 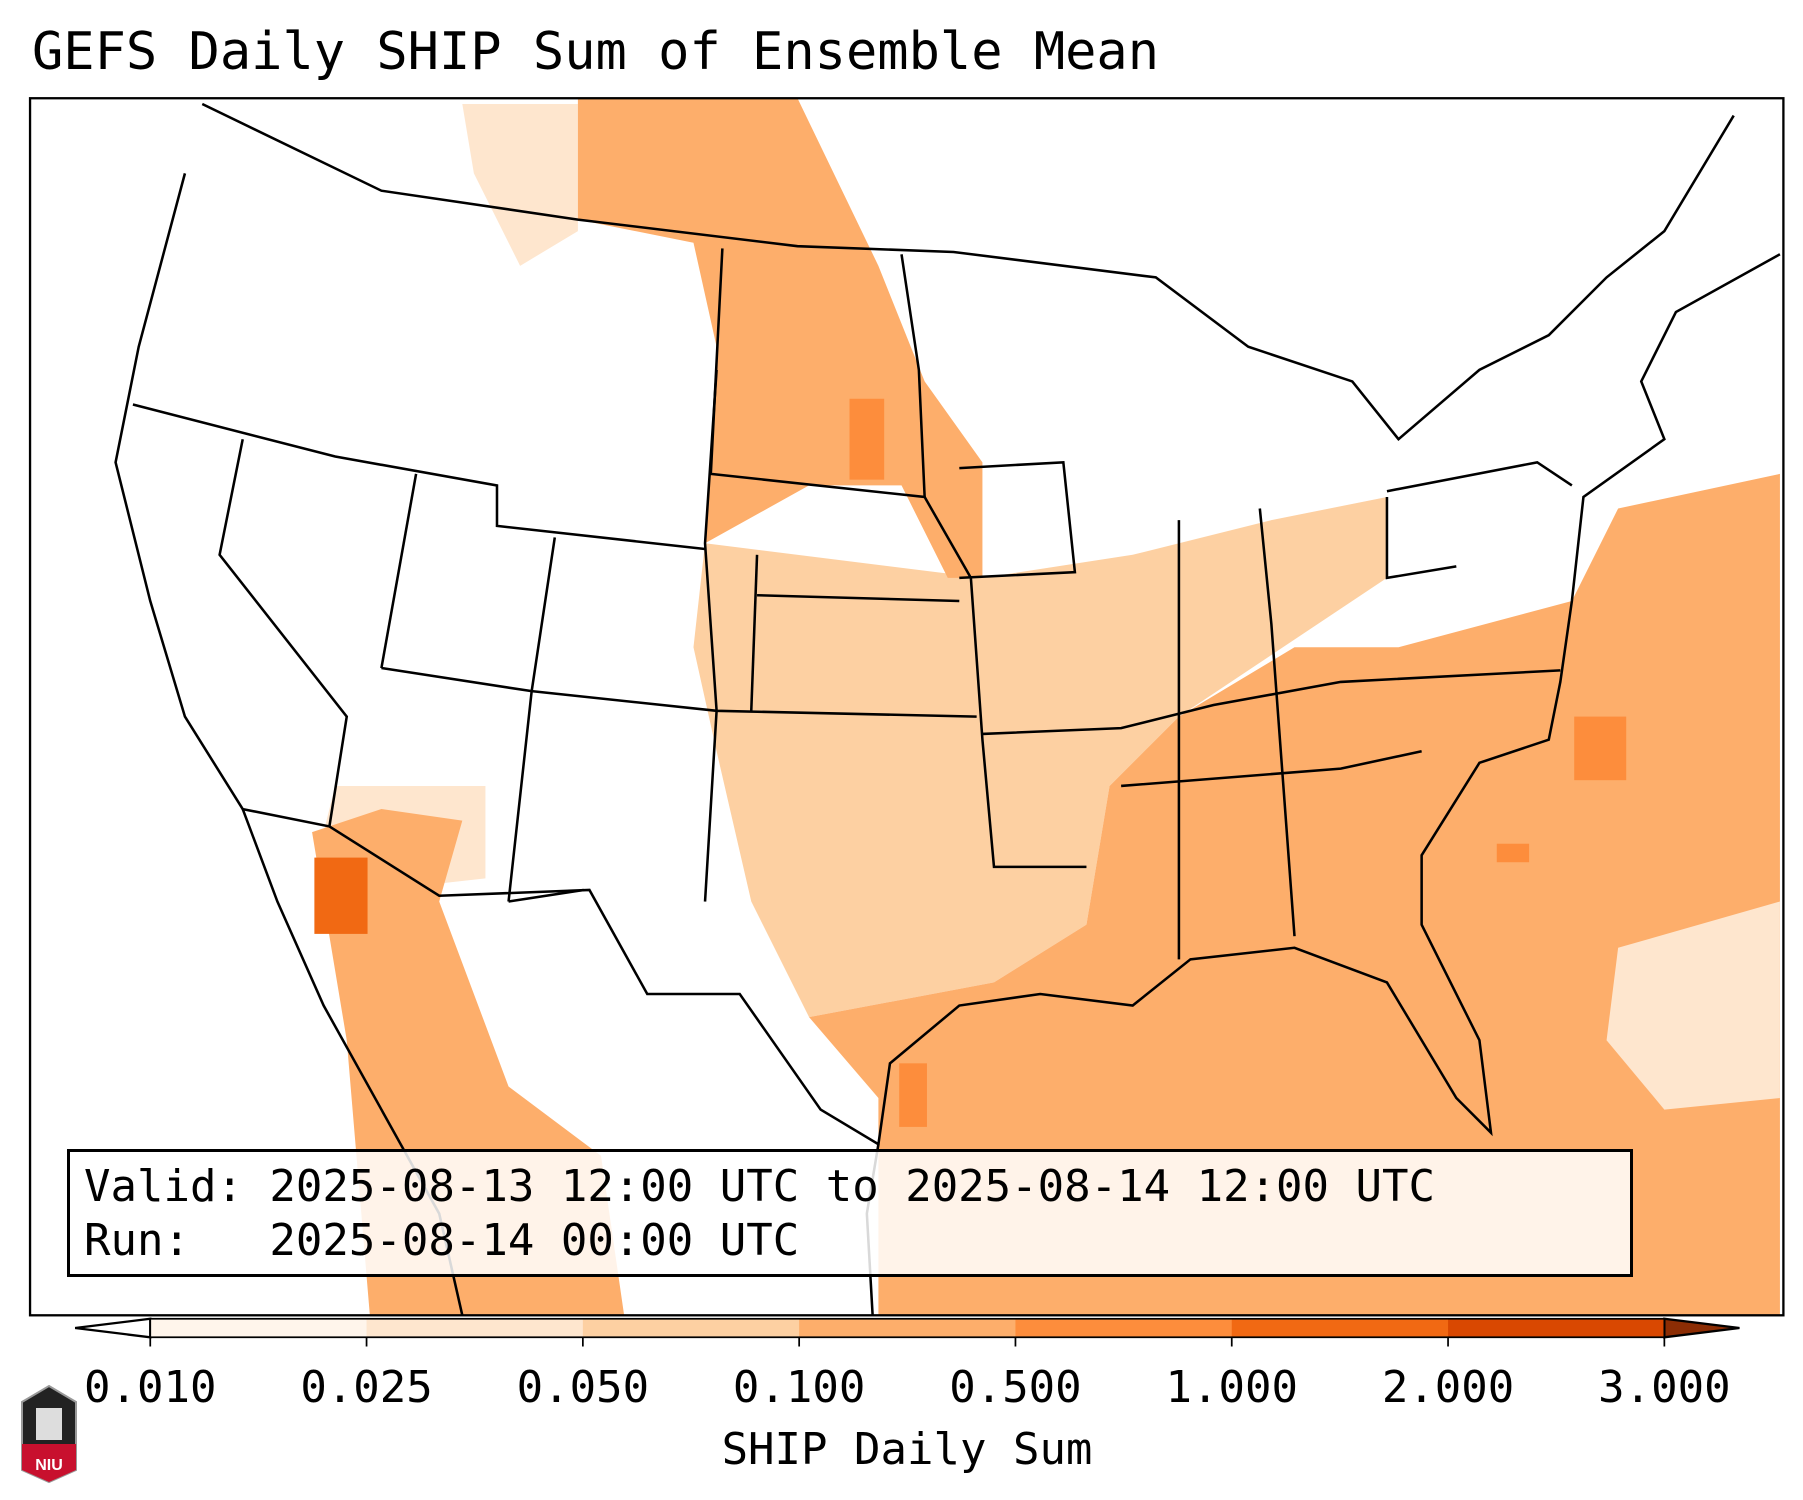 What do you see at coordinates (907, 1449) in the screenshot?
I see `colorbar-label: SHIP Daily Sum` at bounding box center [907, 1449].